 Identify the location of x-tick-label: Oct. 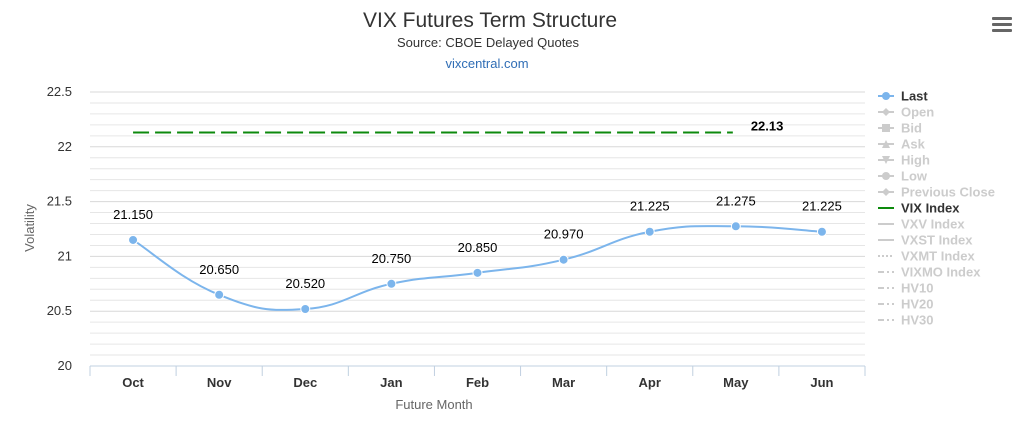
(133, 382).